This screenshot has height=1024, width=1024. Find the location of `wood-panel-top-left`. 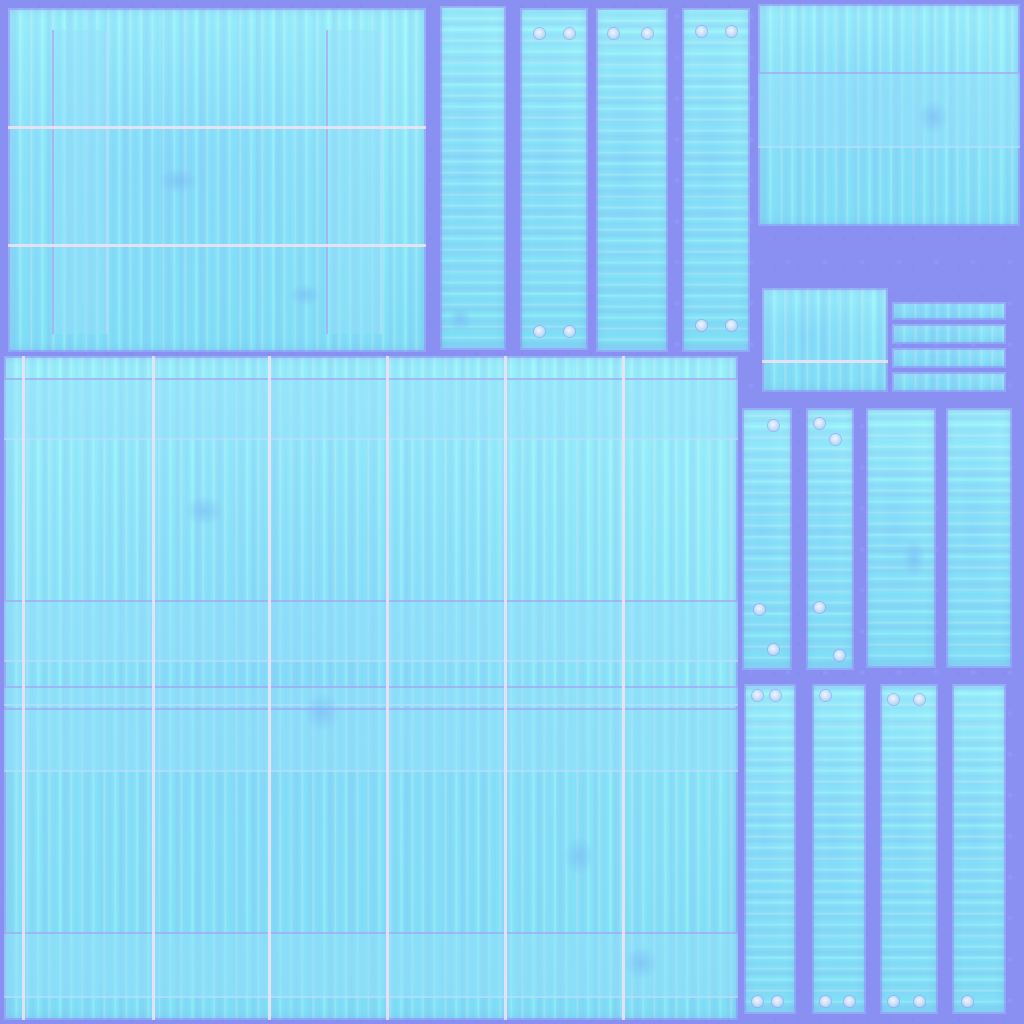

wood-panel-top-left is located at coordinates (217, 180).